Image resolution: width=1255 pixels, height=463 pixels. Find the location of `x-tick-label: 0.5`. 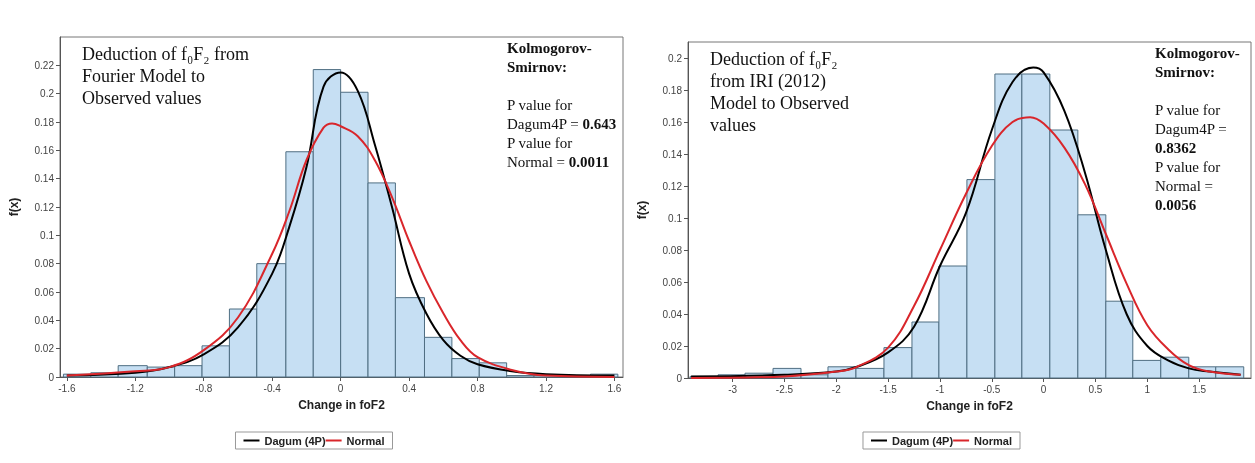

x-tick-label: 0.5 is located at coordinates (1095, 389).